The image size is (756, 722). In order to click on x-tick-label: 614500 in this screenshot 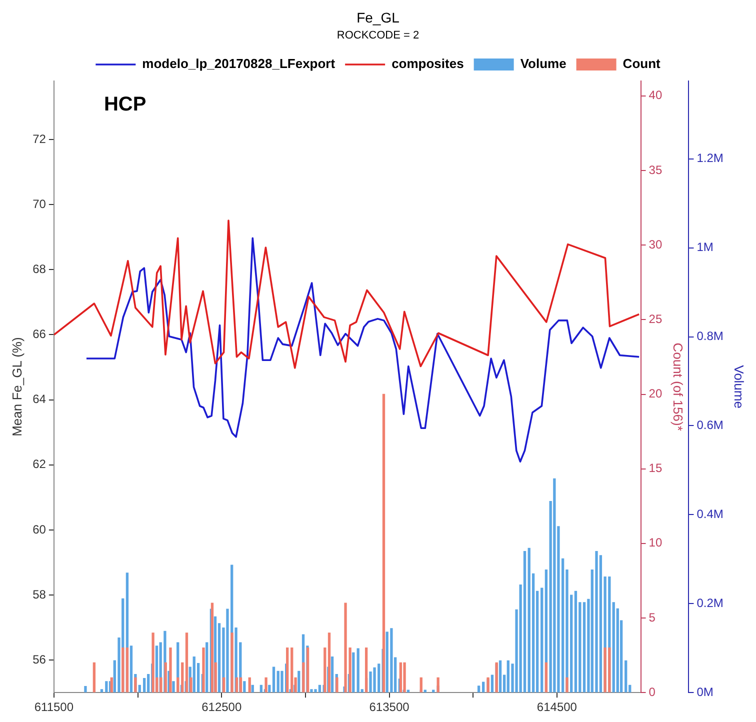, I will do `click(557, 707)`.